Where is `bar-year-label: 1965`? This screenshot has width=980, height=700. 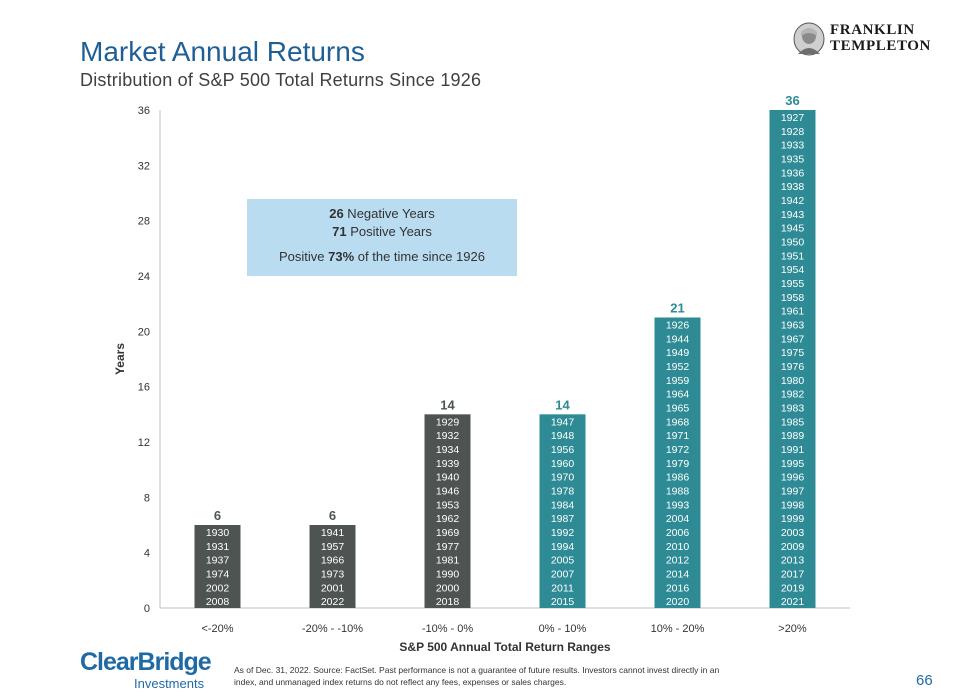 bar-year-label: 1965 is located at coordinates (678, 408).